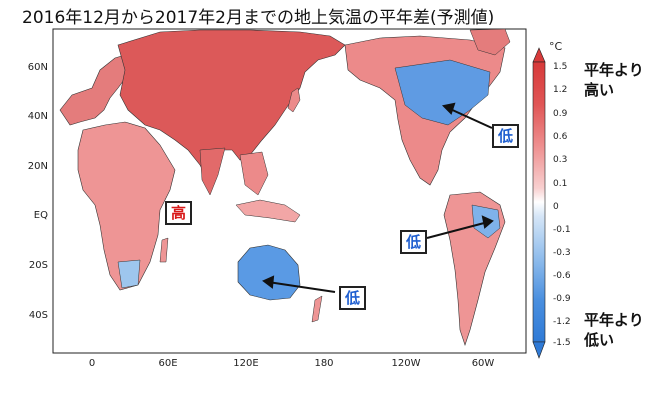 This screenshot has width=650, height=400. What do you see at coordinates (614, 80) in the screenshot?
I see `legend-high-label: 平年より 高い` at bounding box center [614, 80].